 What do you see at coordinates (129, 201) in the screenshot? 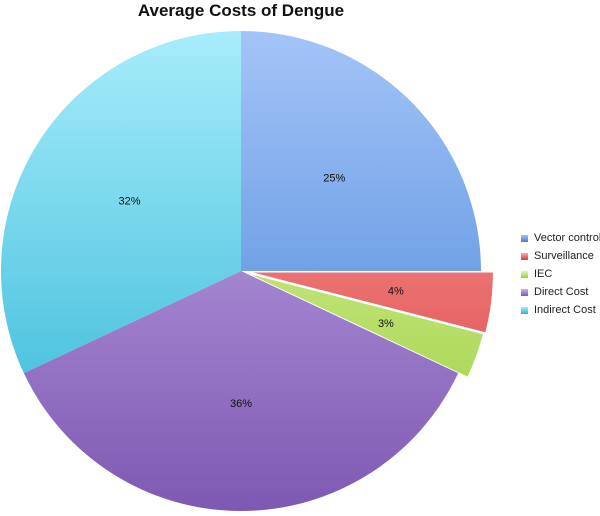
I see `slice-label-indirect-cost: 32%` at bounding box center [129, 201].